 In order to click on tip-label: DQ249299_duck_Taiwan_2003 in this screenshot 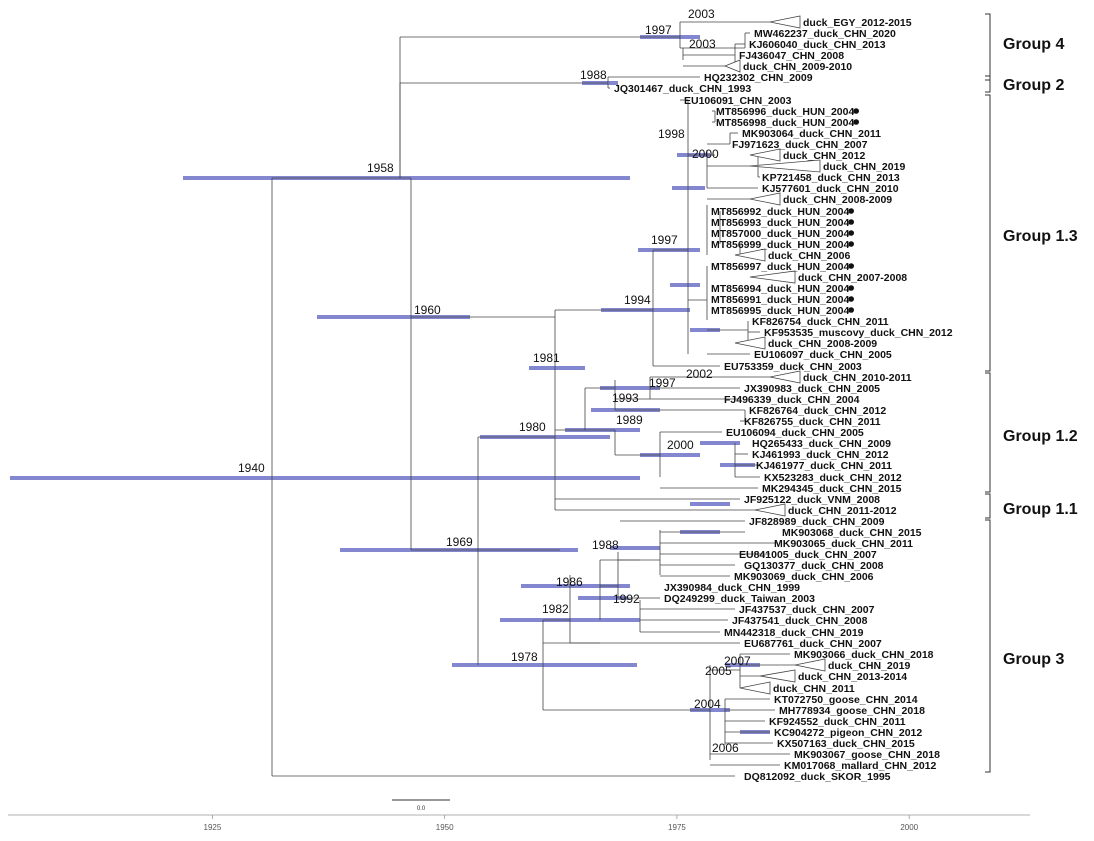, I will do `click(739, 599)`.